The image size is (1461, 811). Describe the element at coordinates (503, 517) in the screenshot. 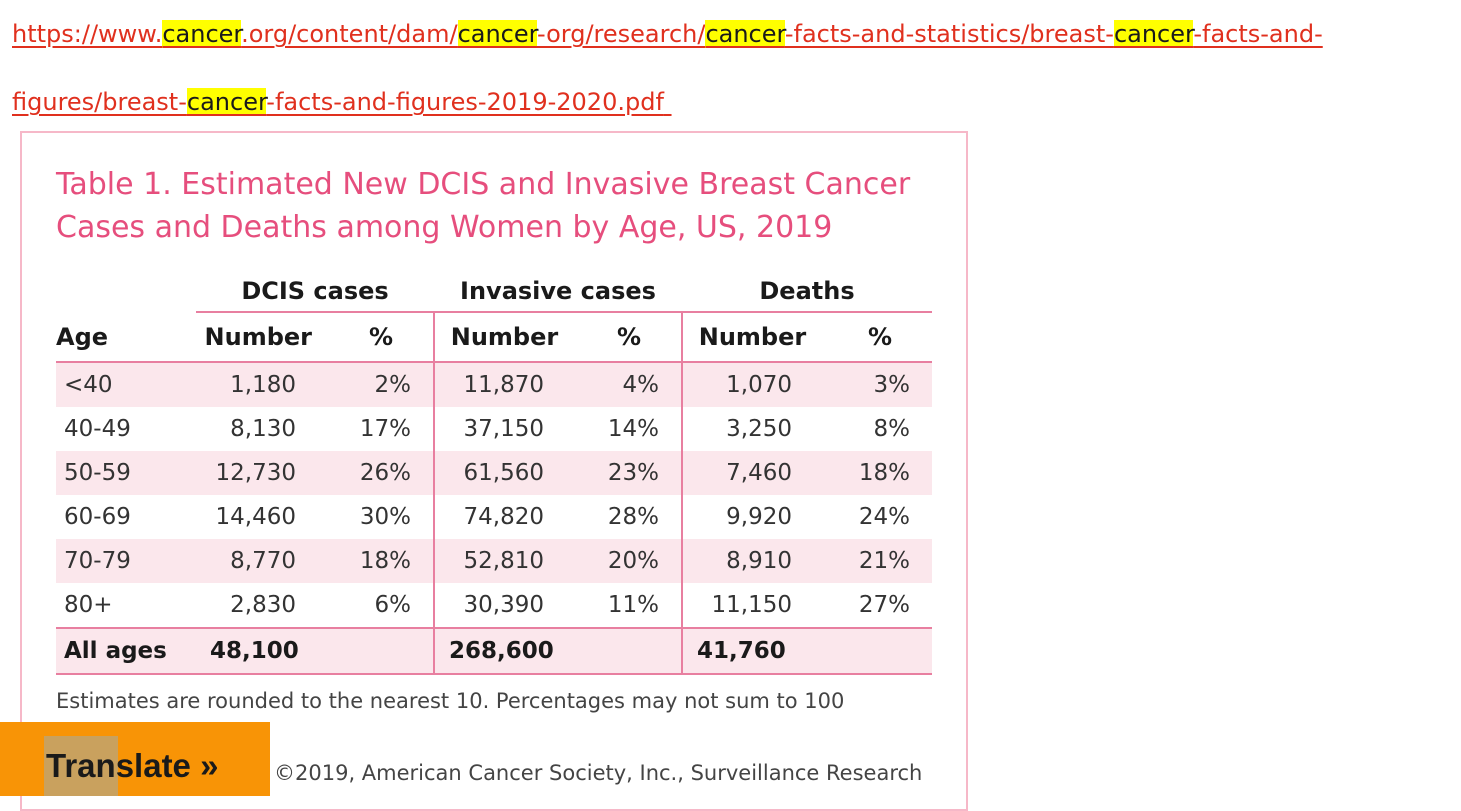

I see `cell-invasive-number: 74,820` at that location.